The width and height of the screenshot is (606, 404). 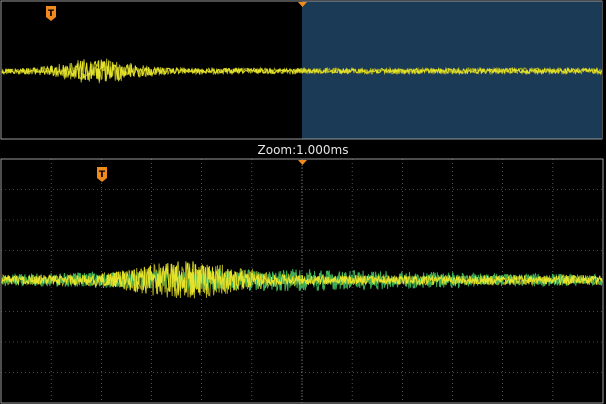 I want to click on overview-trigger-marker: T, so click(x=51, y=13).